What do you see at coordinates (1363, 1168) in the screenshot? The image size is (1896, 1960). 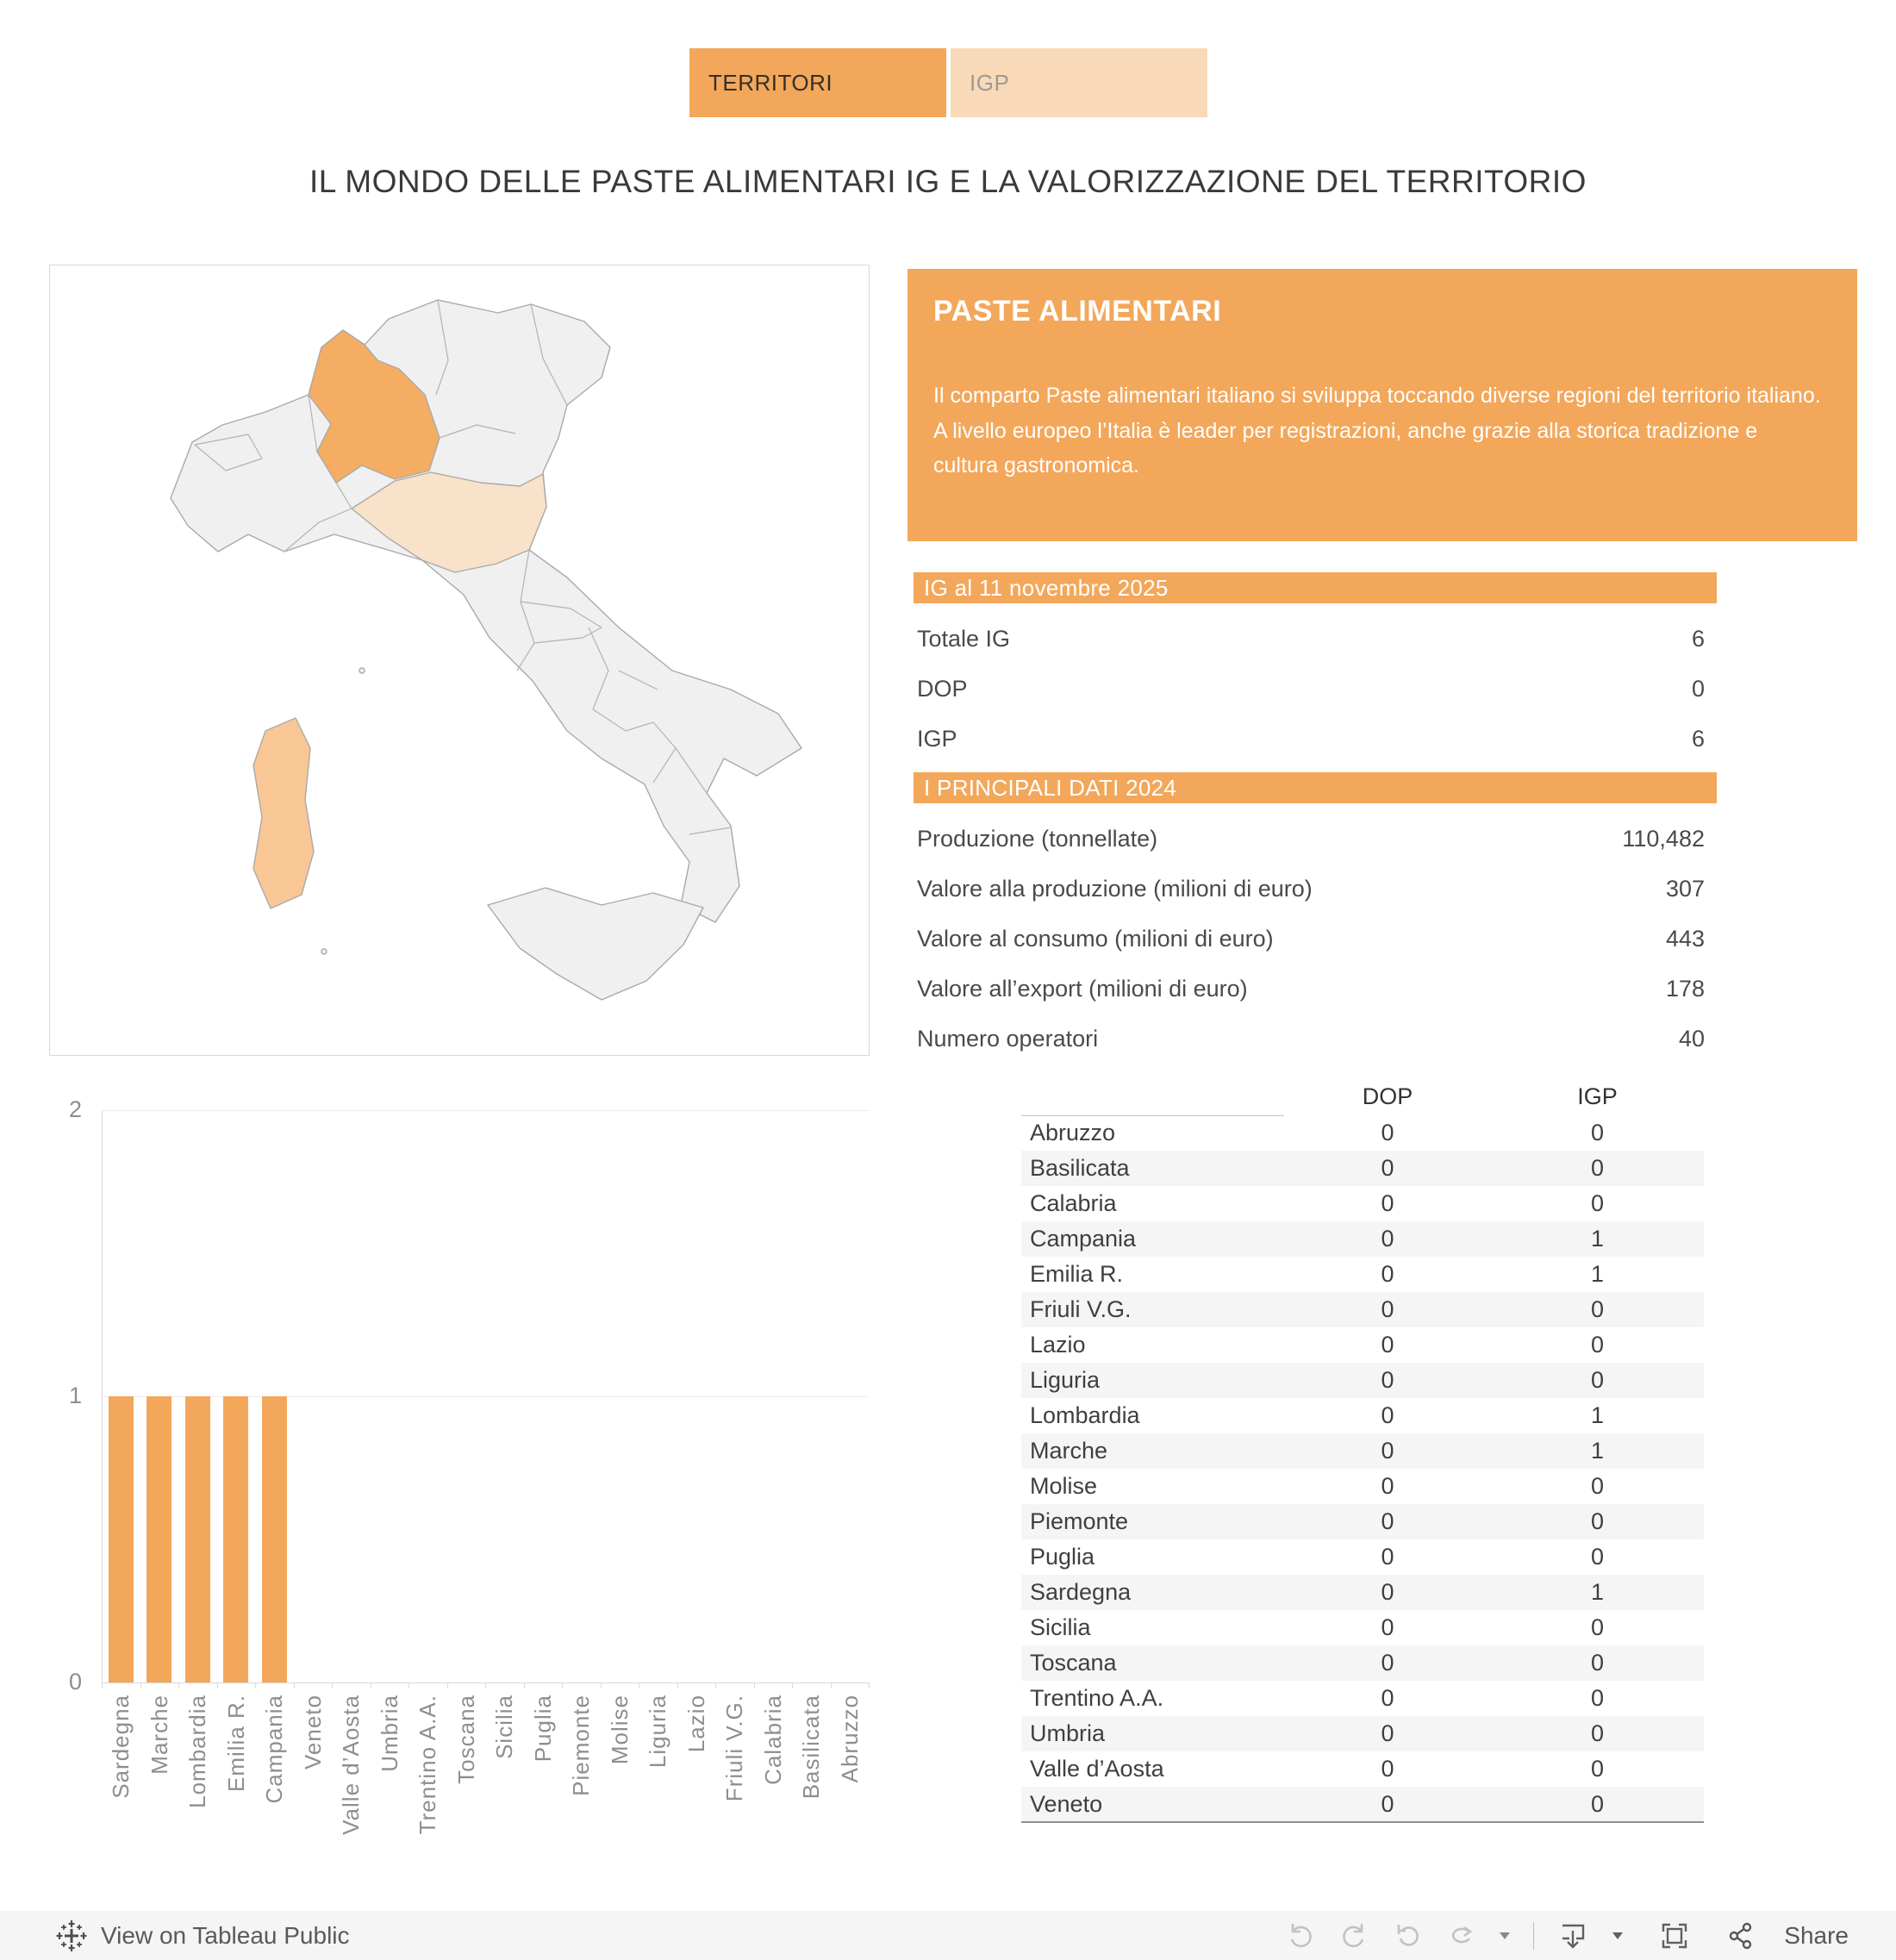 I see `table-row-Basilicata: Basilicata 0 0` at bounding box center [1363, 1168].